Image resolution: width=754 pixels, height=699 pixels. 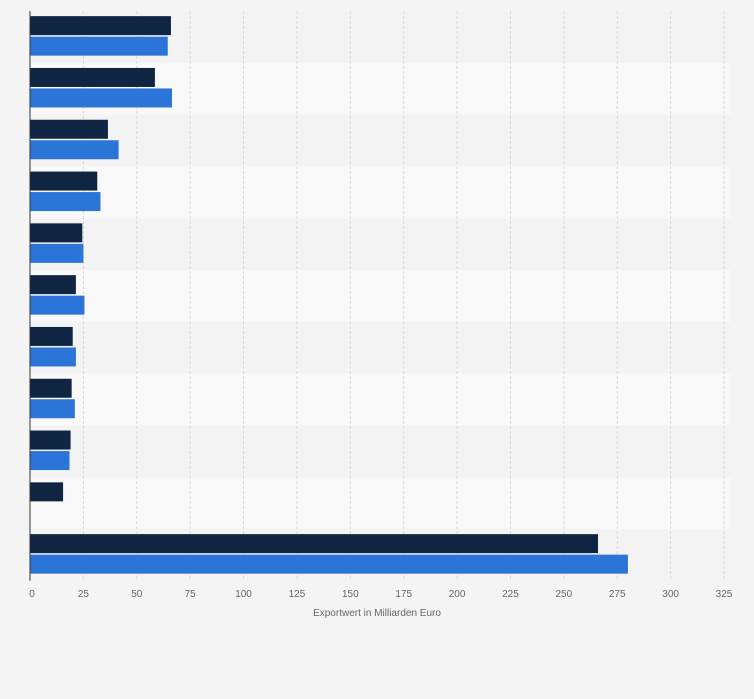 What do you see at coordinates (137, 594) in the screenshot?
I see `x-tick-label: 50` at bounding box center [137, 594].